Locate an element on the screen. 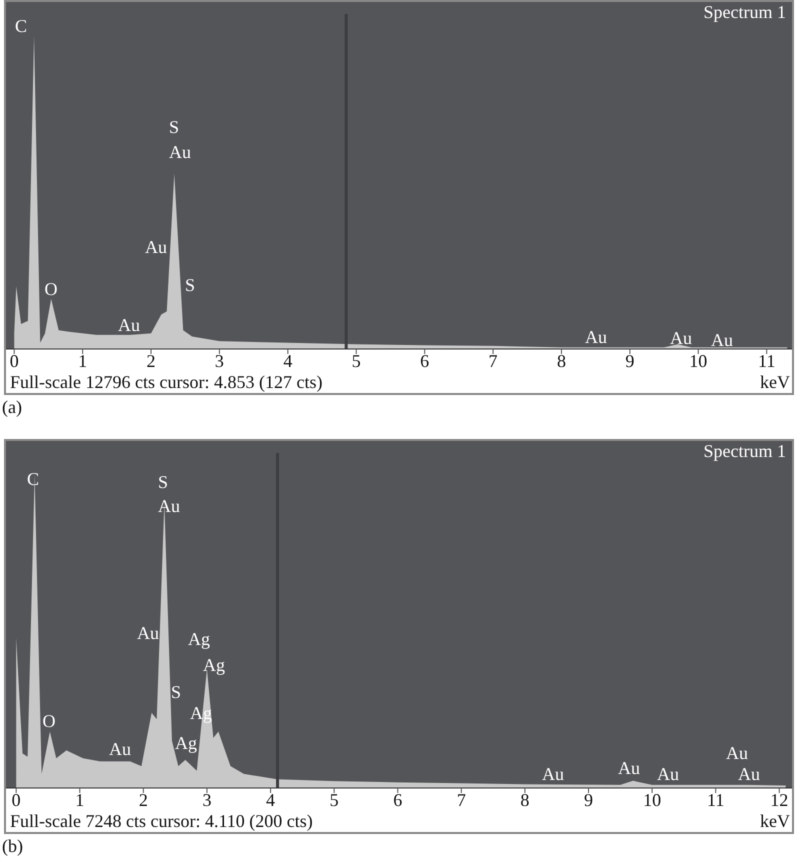 This screenshot has height=868, width=798. text: (b) is located at coordinates (13, 847).